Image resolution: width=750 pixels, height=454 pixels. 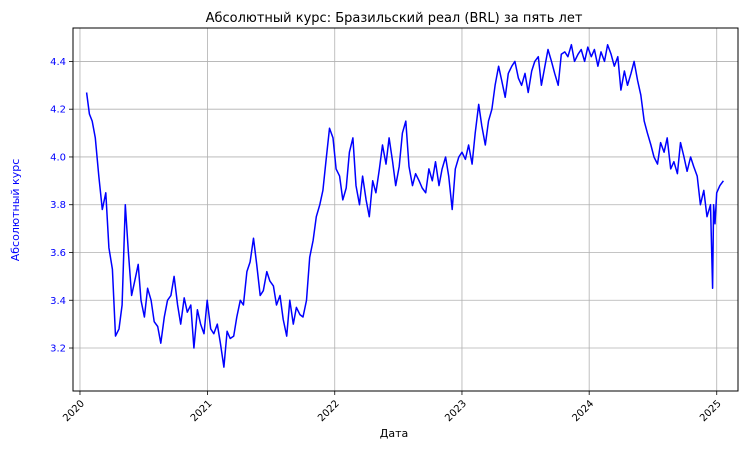 What do you see at coordinates (394, 433) in the screenshot?
I see `x-axis-label: Дата` at bounding box center [394, 433].